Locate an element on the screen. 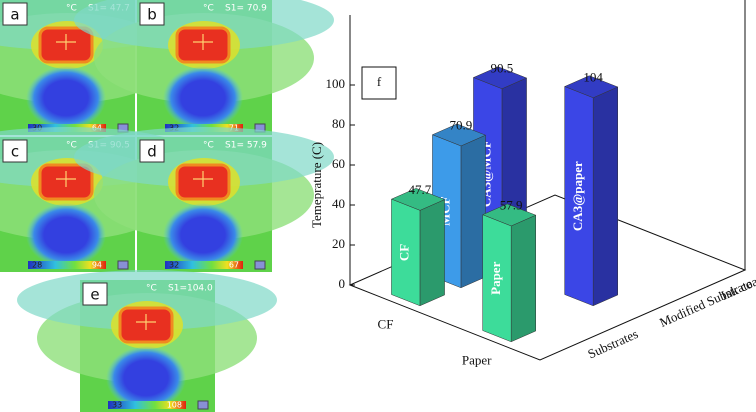  value-label: 57.9 is located at coordinates (511, 205).